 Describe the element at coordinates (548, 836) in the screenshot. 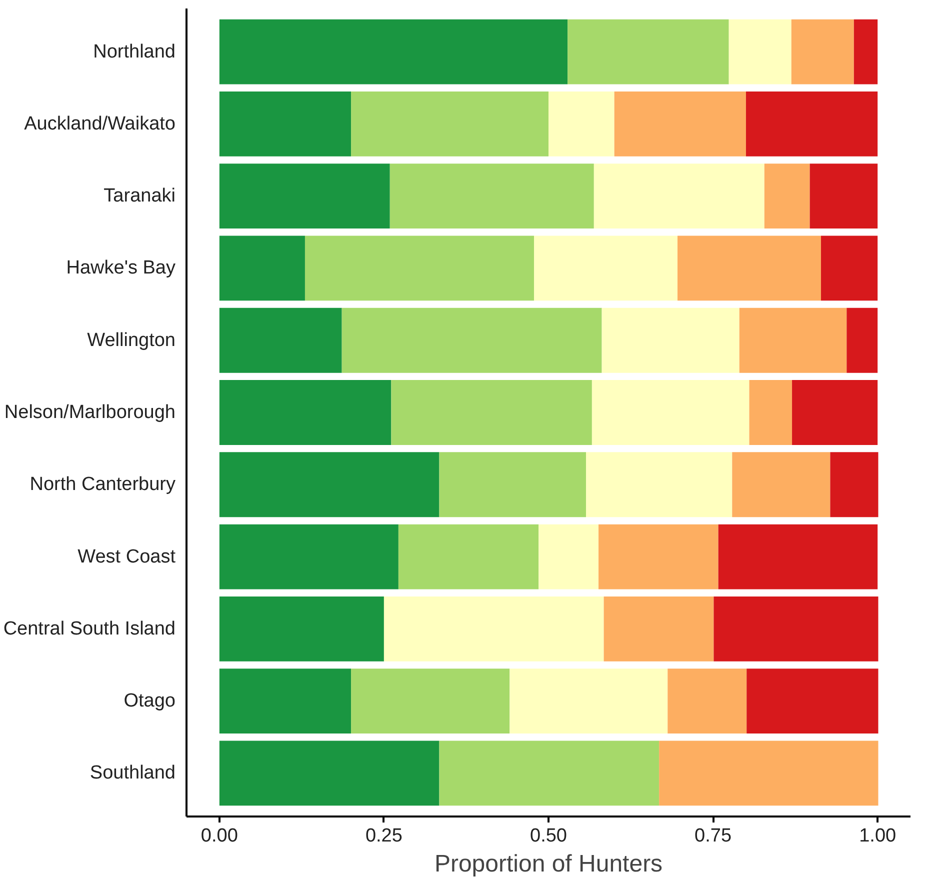

I see `x-tick-label: 0.50` at that location.